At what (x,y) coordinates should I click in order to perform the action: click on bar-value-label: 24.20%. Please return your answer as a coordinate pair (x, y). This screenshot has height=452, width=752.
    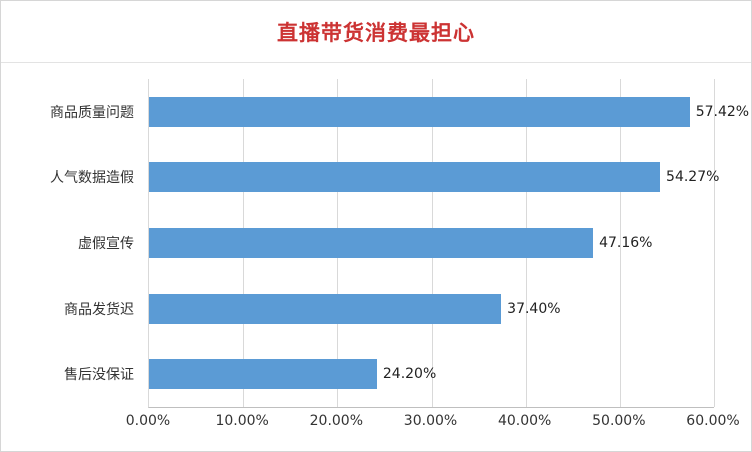
    Looking at the image, I should click on (409, 374).